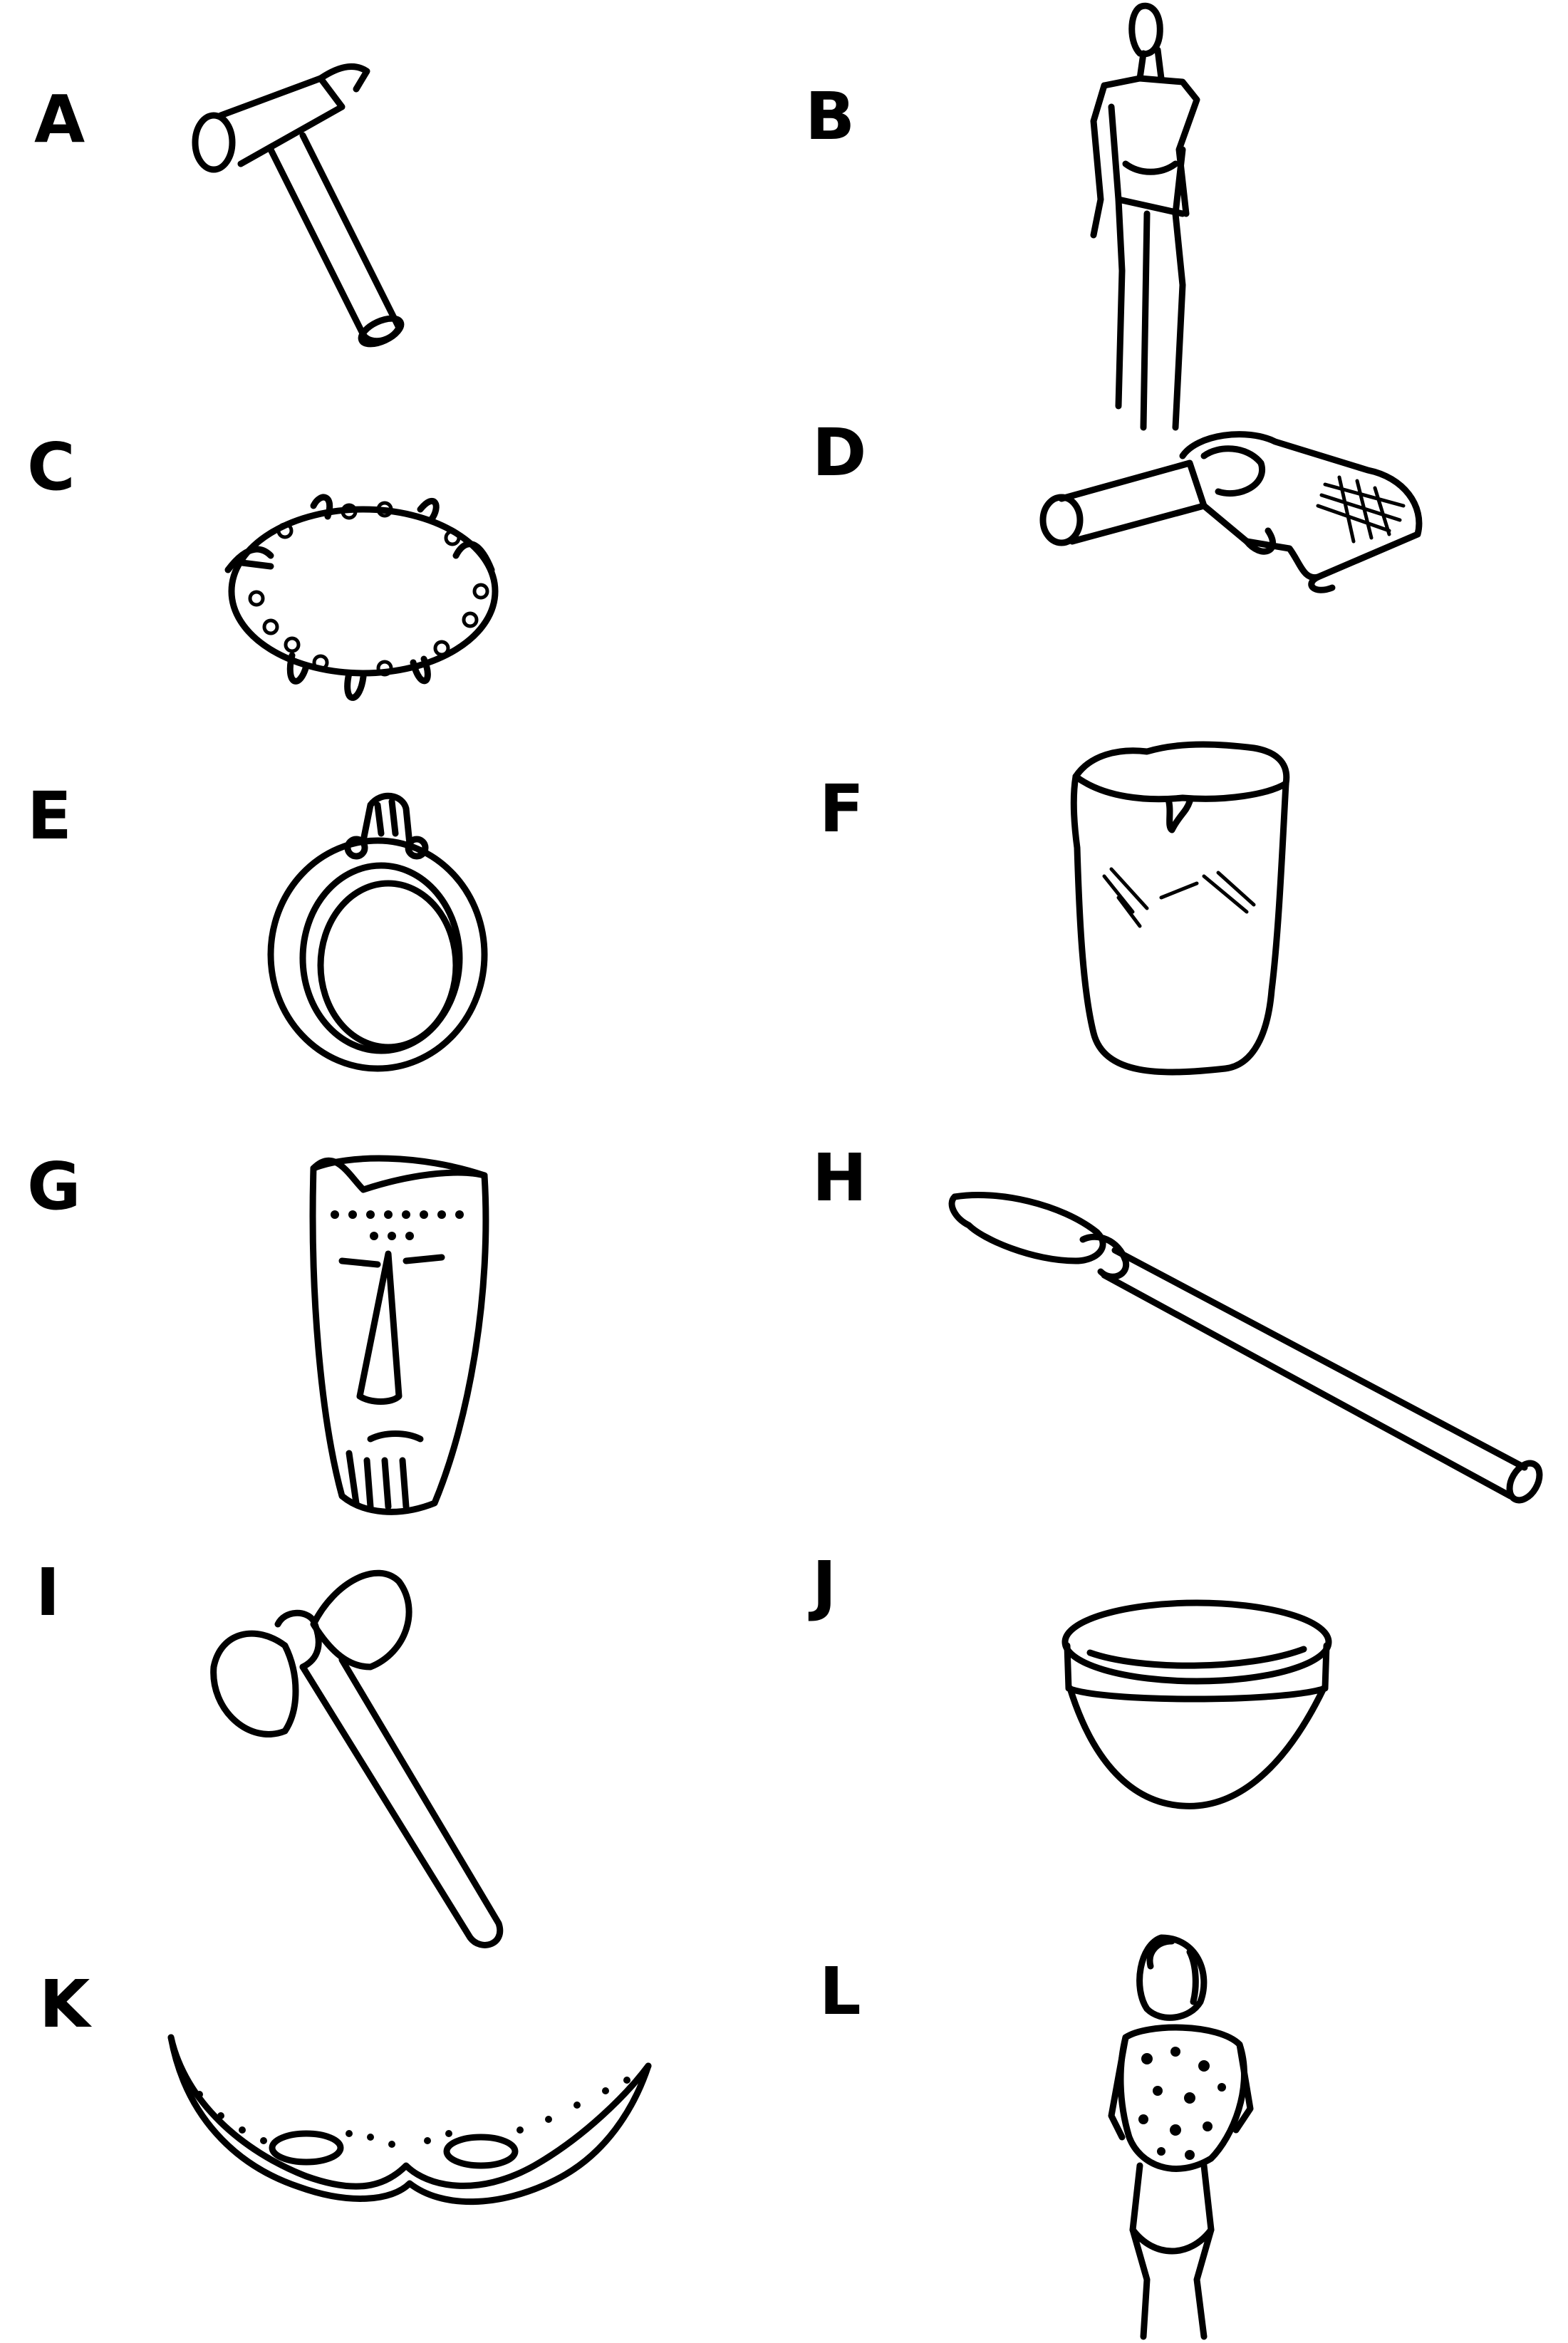 The image size is (1568, 2343). I want to click on hammer-icon, so click(320, 213).